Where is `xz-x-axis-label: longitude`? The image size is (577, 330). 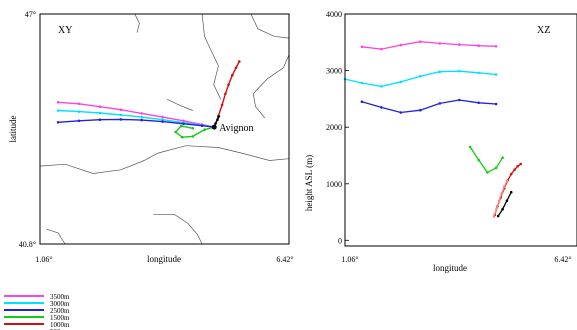 xz-x-axis-label: longitude is located at coordinates (450, 268).